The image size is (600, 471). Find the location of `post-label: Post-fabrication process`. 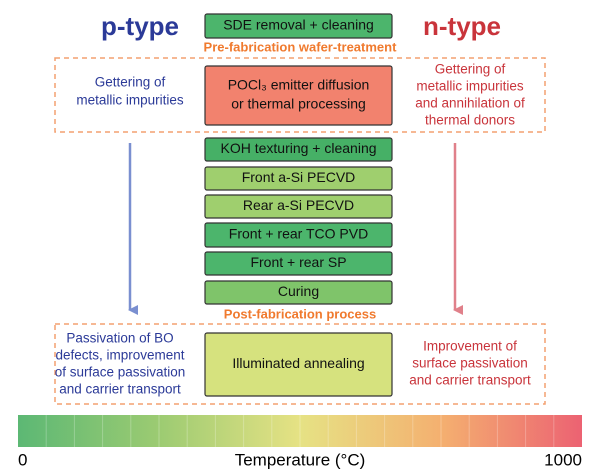

post-label: Post-fabrication process is located at coordinates (300, 313).